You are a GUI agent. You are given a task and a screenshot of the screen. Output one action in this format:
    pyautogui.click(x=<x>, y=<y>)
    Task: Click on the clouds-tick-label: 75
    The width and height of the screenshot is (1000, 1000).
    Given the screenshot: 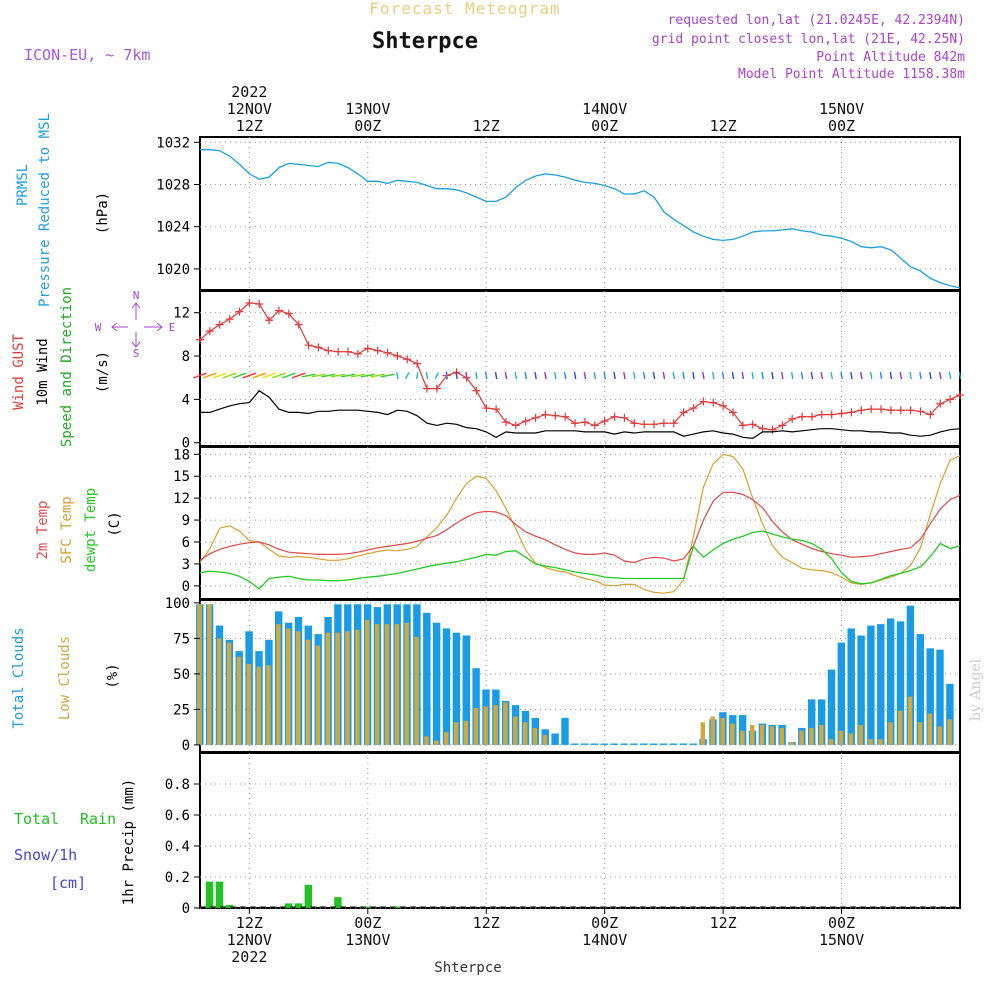 What is the action you would take?
    pyautogui.click(x=181, y=639)
    